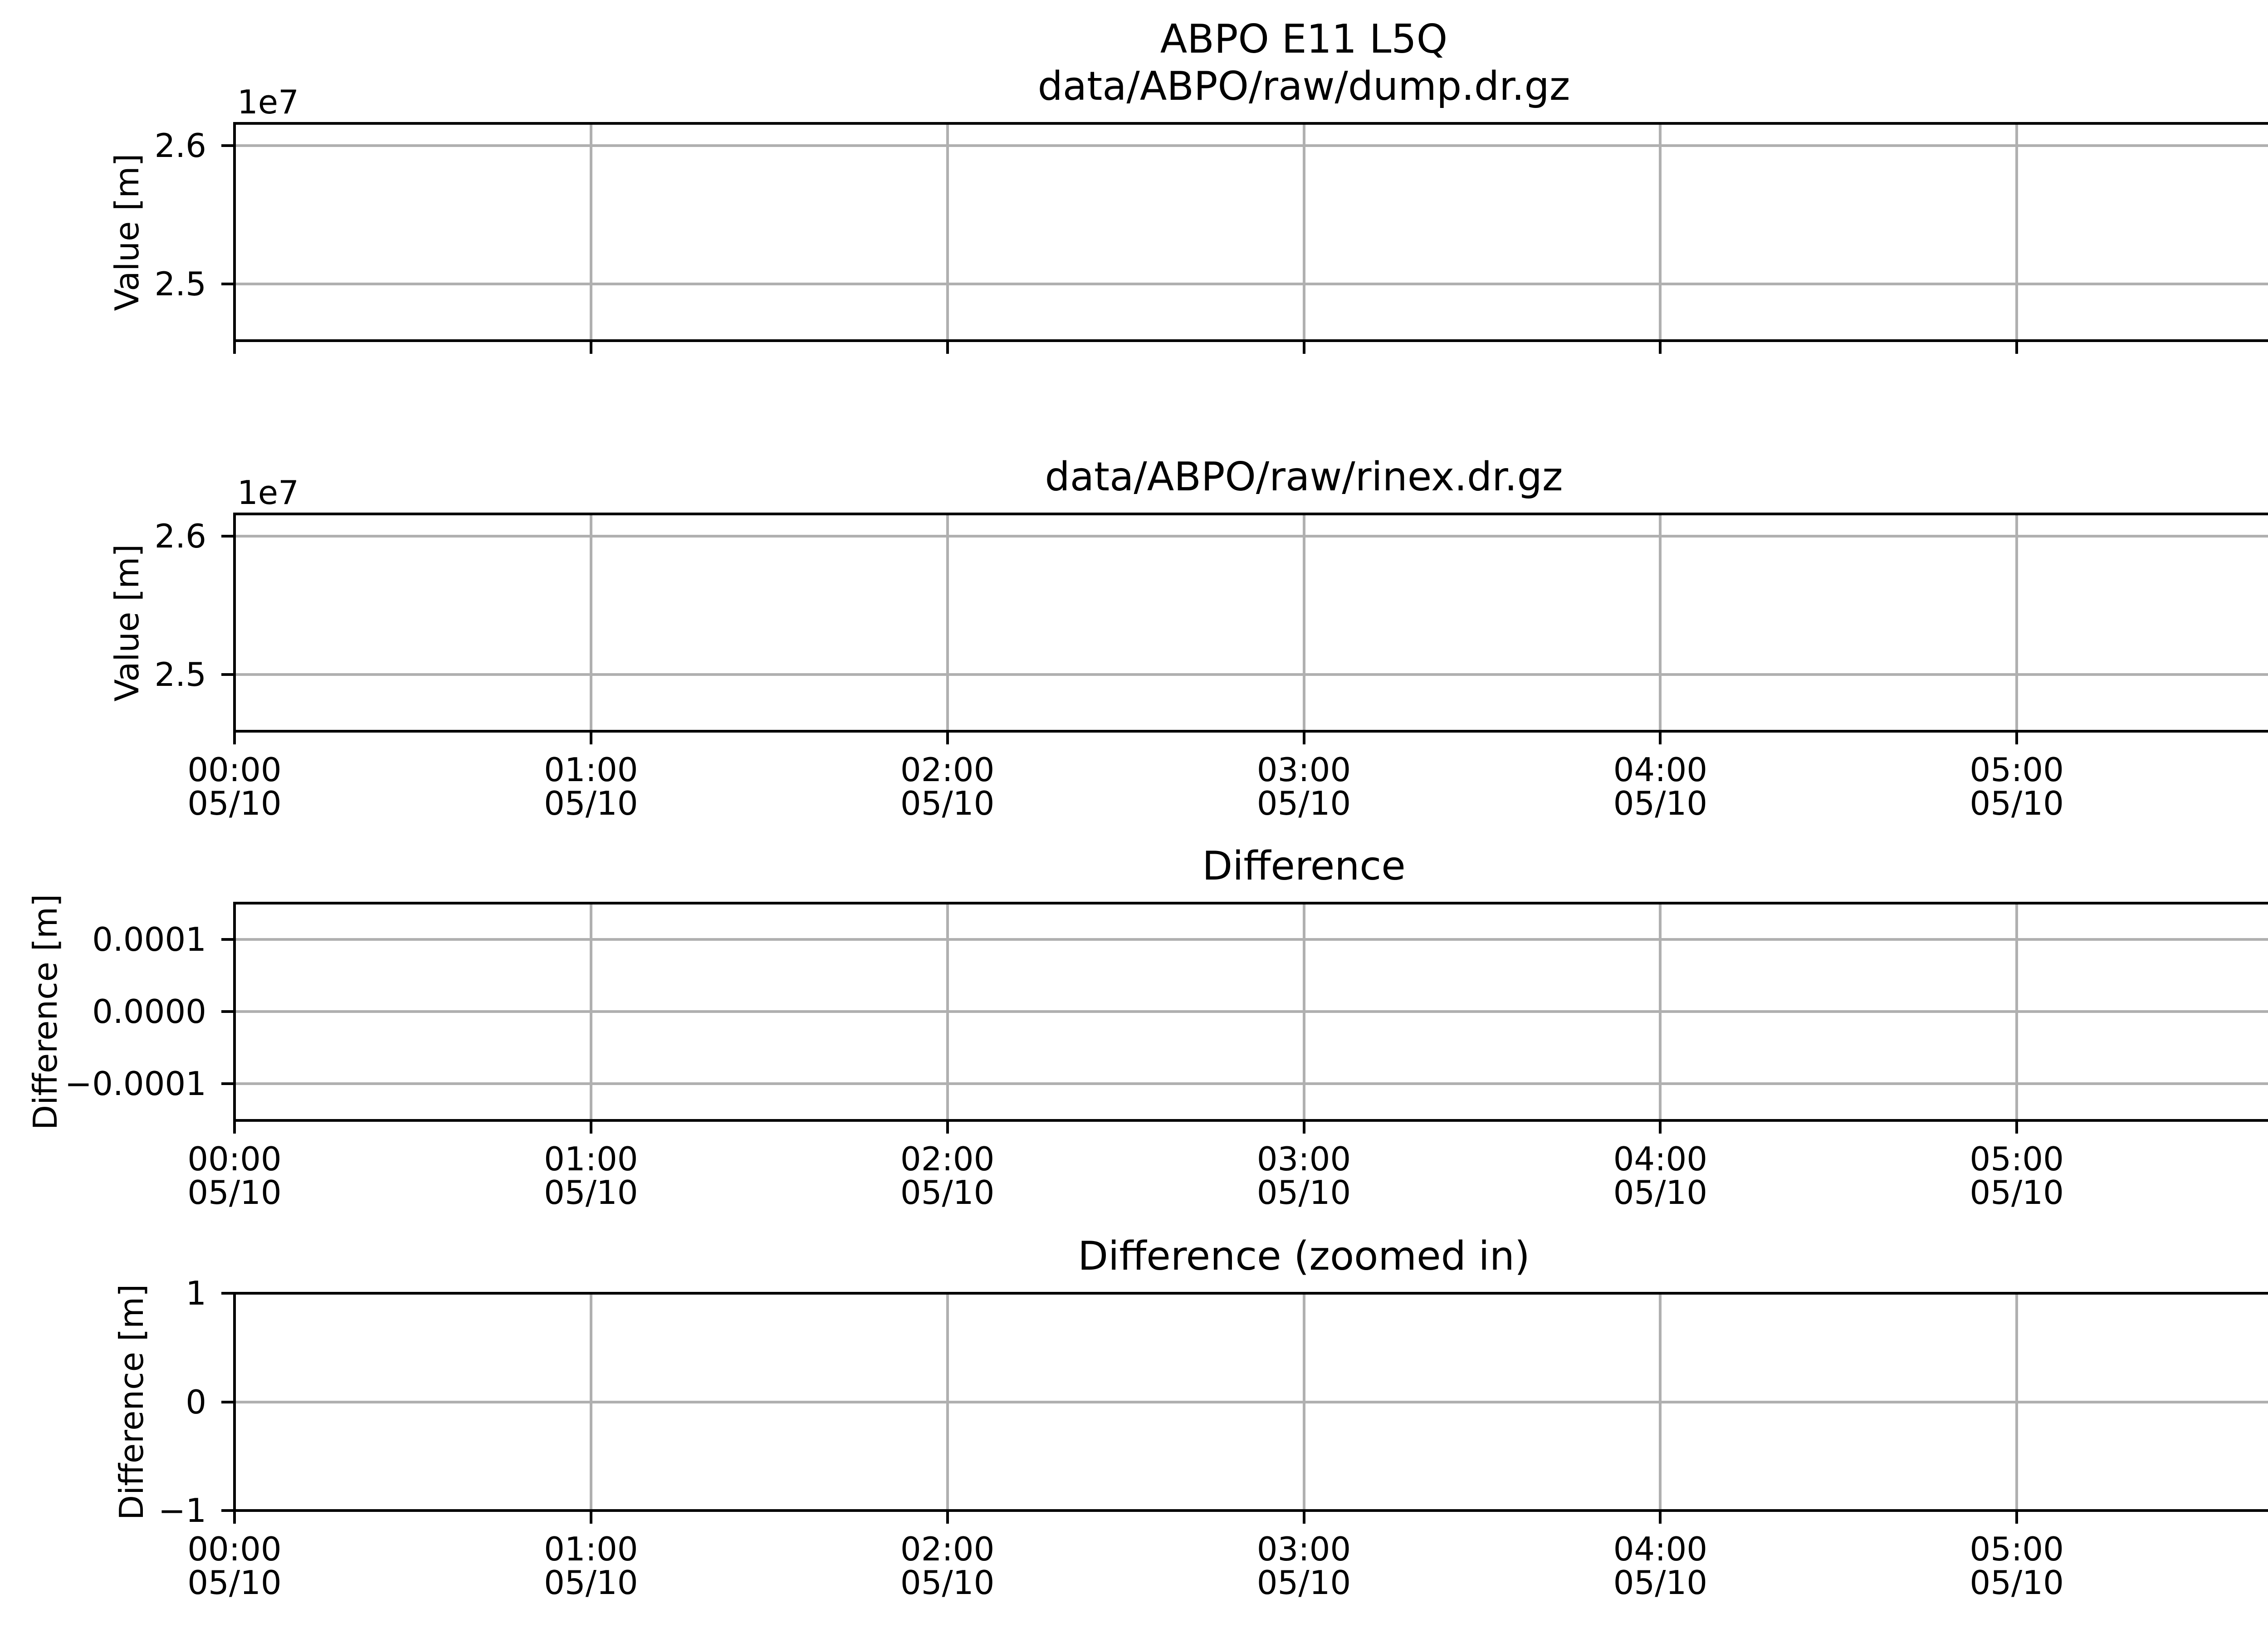 Image resolution: width=2268 pixels, height=1633 pixels. What do you see at coordinates (180, 145) in the screenshot?
I see `y-tick-label: 2.6` at bounding box center [180, 145].